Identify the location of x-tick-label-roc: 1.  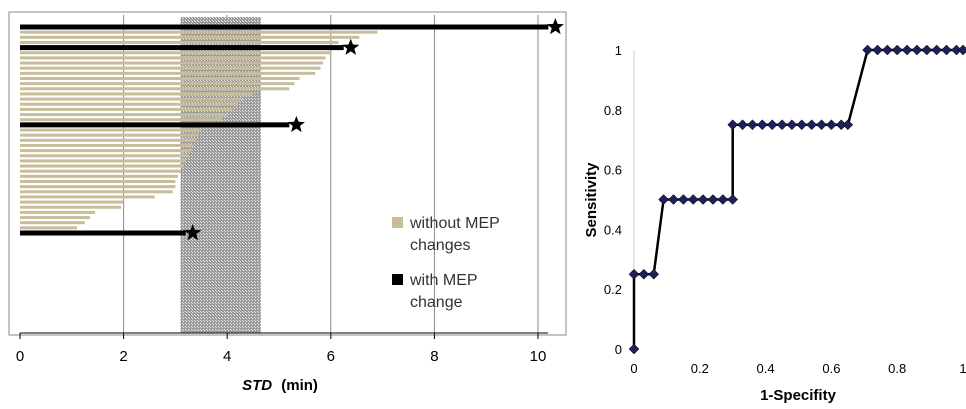
(962, 368).